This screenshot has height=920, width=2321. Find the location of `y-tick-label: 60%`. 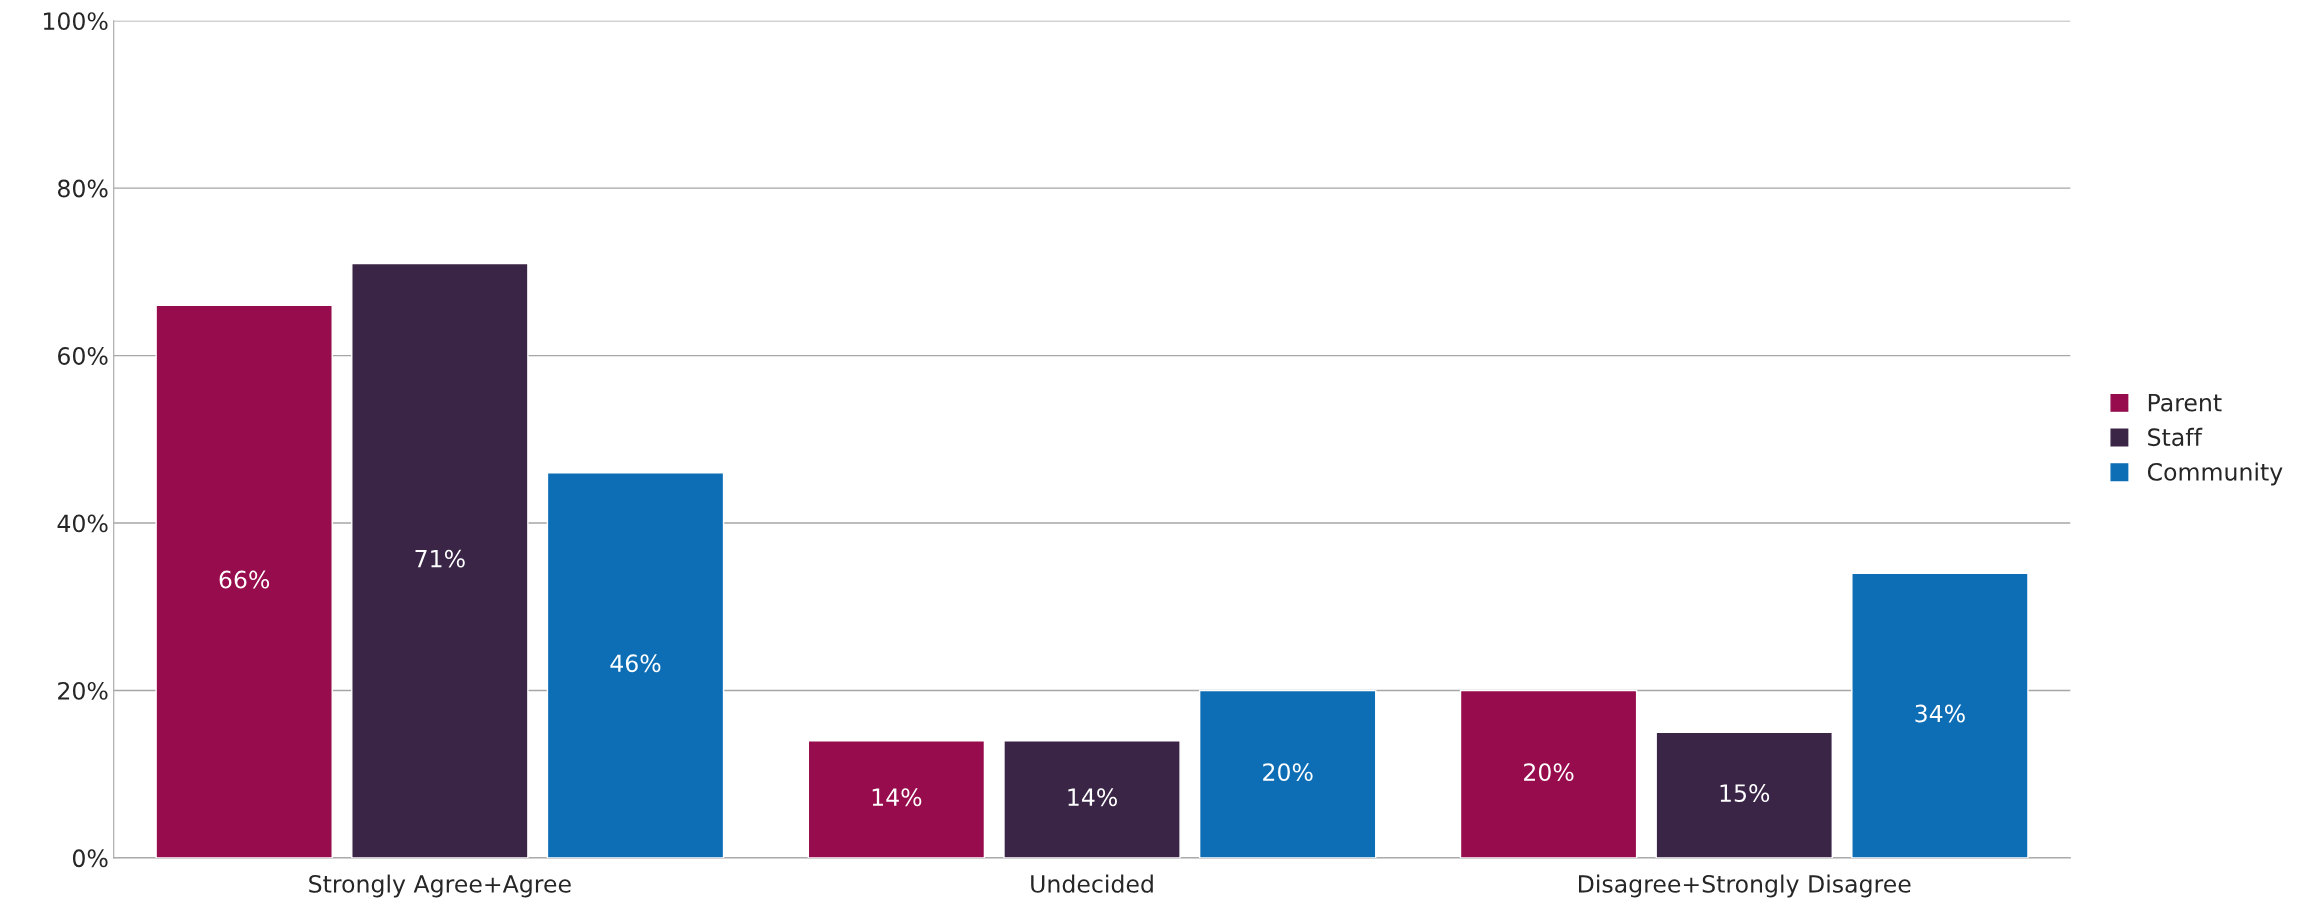

y-tick-label: 60% is located at coordinates (83, 356).